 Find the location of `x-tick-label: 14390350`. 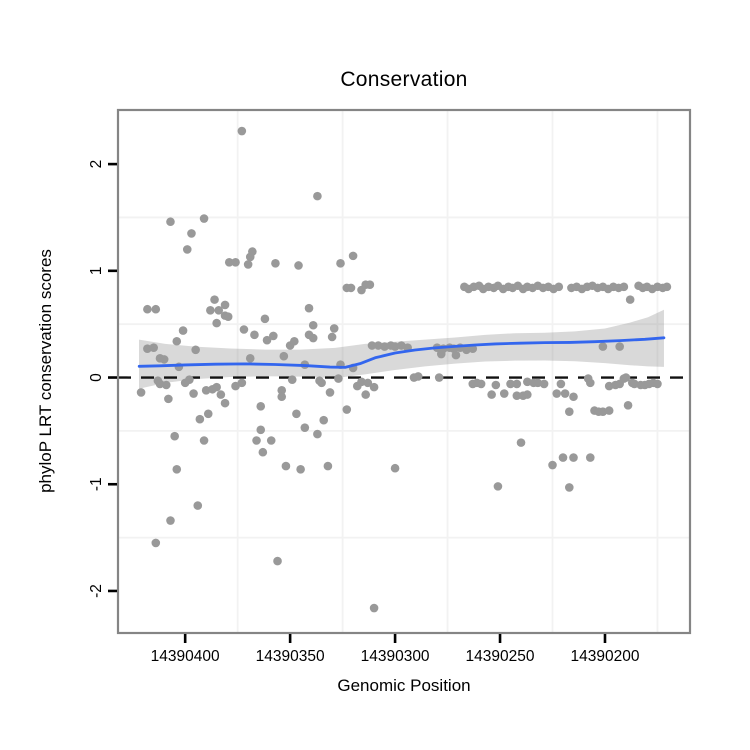

x-tick-label: 14390350 is located at coordinates (290, 656).